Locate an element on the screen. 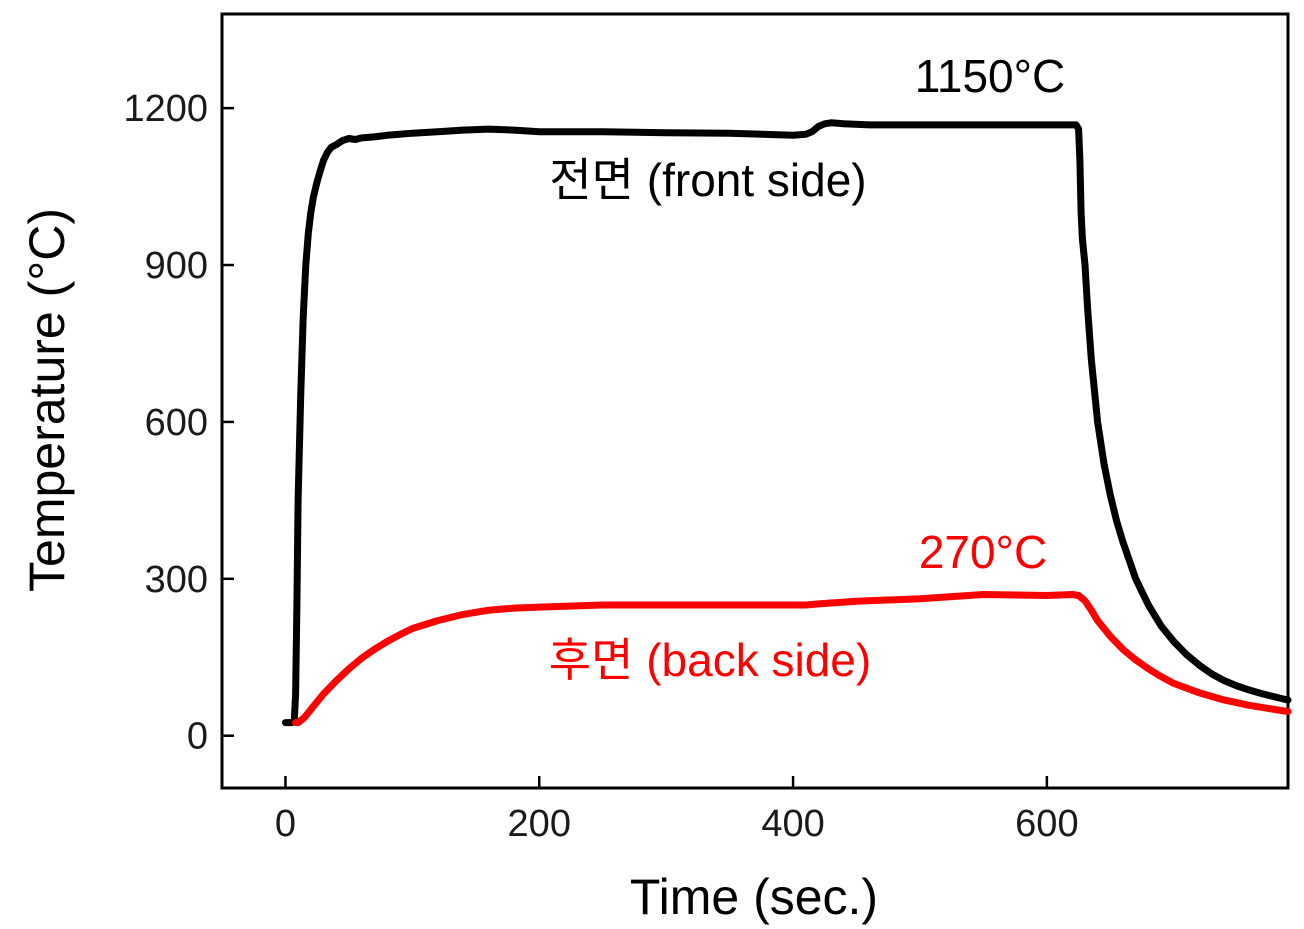 This screenshot has height=929, width=1304. y-tick-label: 900 is located at coordinates (176, 266).